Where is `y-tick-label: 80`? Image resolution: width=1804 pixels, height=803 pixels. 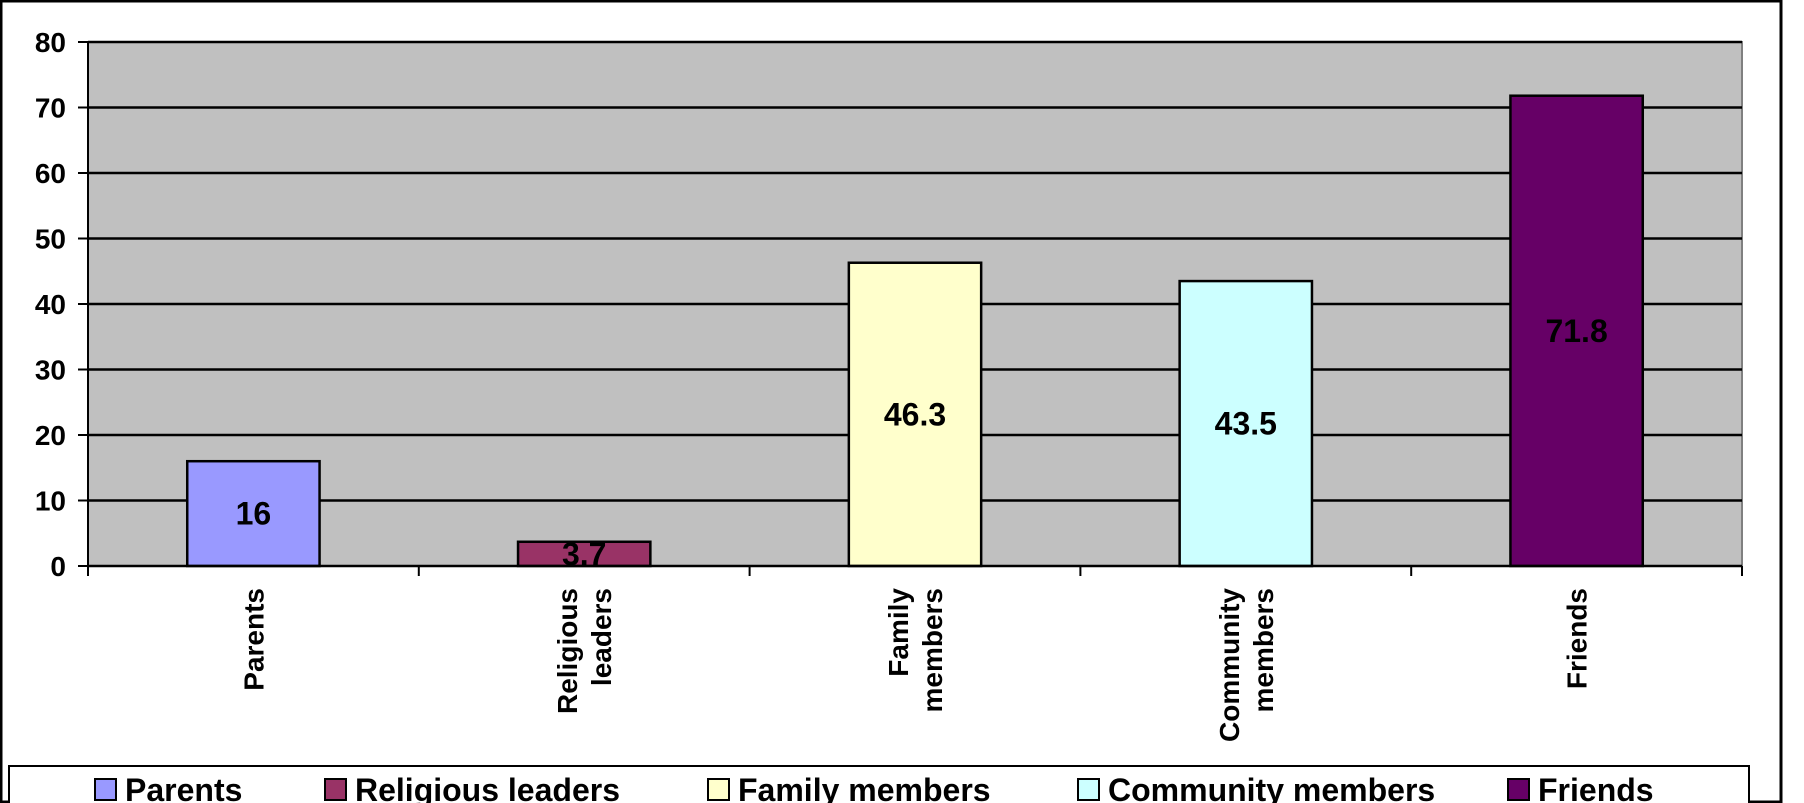
y-tick-label: 80 is located at coordinates (50, 42).